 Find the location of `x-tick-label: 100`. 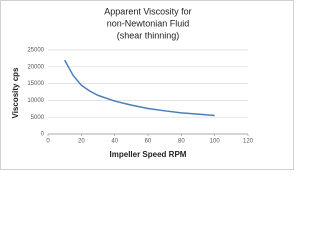

x-tick-label: 100 is located at coordinates (215, 142).